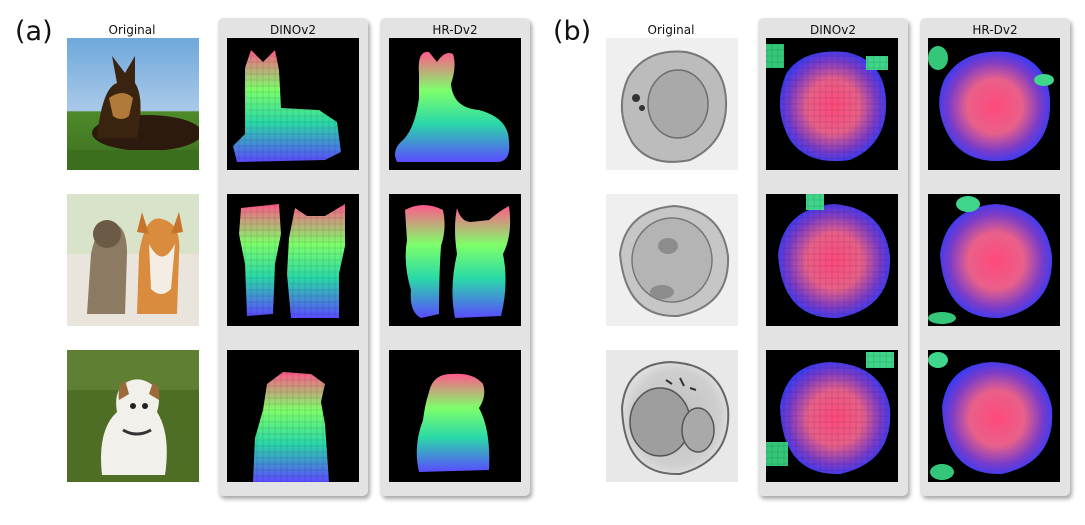 The width and height of the screenshot is (1085, 525). I want to click on col-title-dinov2-b: DINOv2, so click(833, 30).